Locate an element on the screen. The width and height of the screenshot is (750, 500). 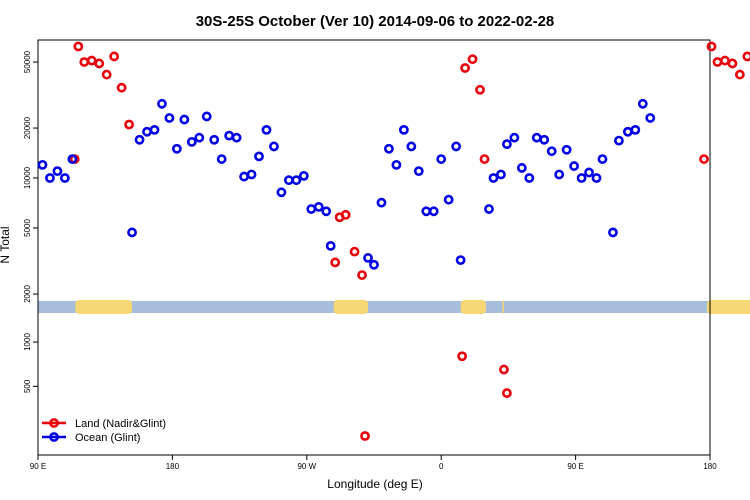
legend-ocean-marker is located at coordinates (54, 437).